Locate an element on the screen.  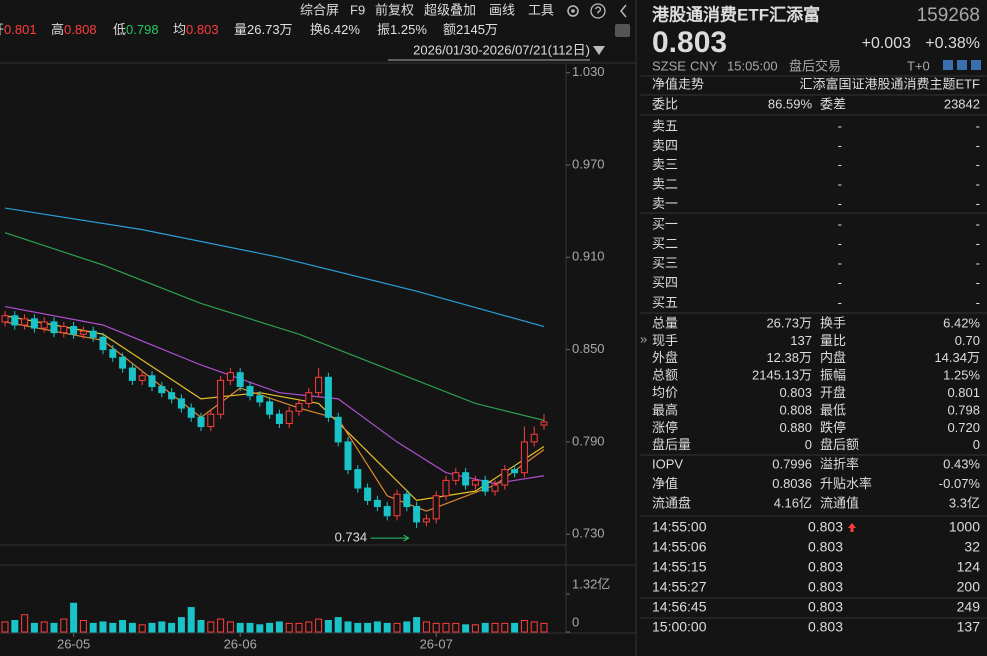
date-range: 2026/01/30-2026/07/21(112日) is located at coordinates (501, 49).